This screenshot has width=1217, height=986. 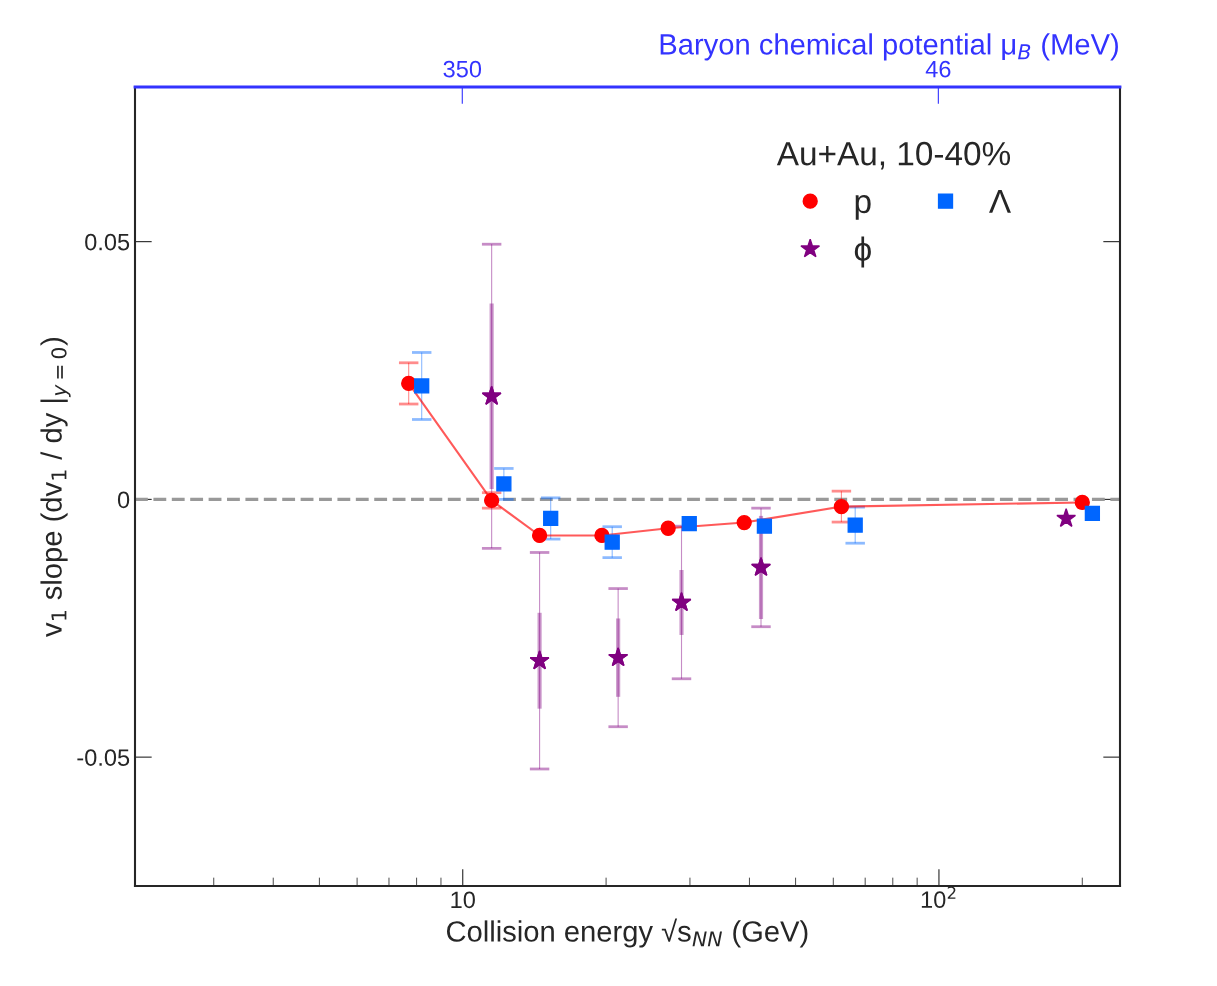 What do you see at coordinates (103, 757) in the screenshot?
I see `y-tick-label: -0.05` at bounding box center [103, 757].